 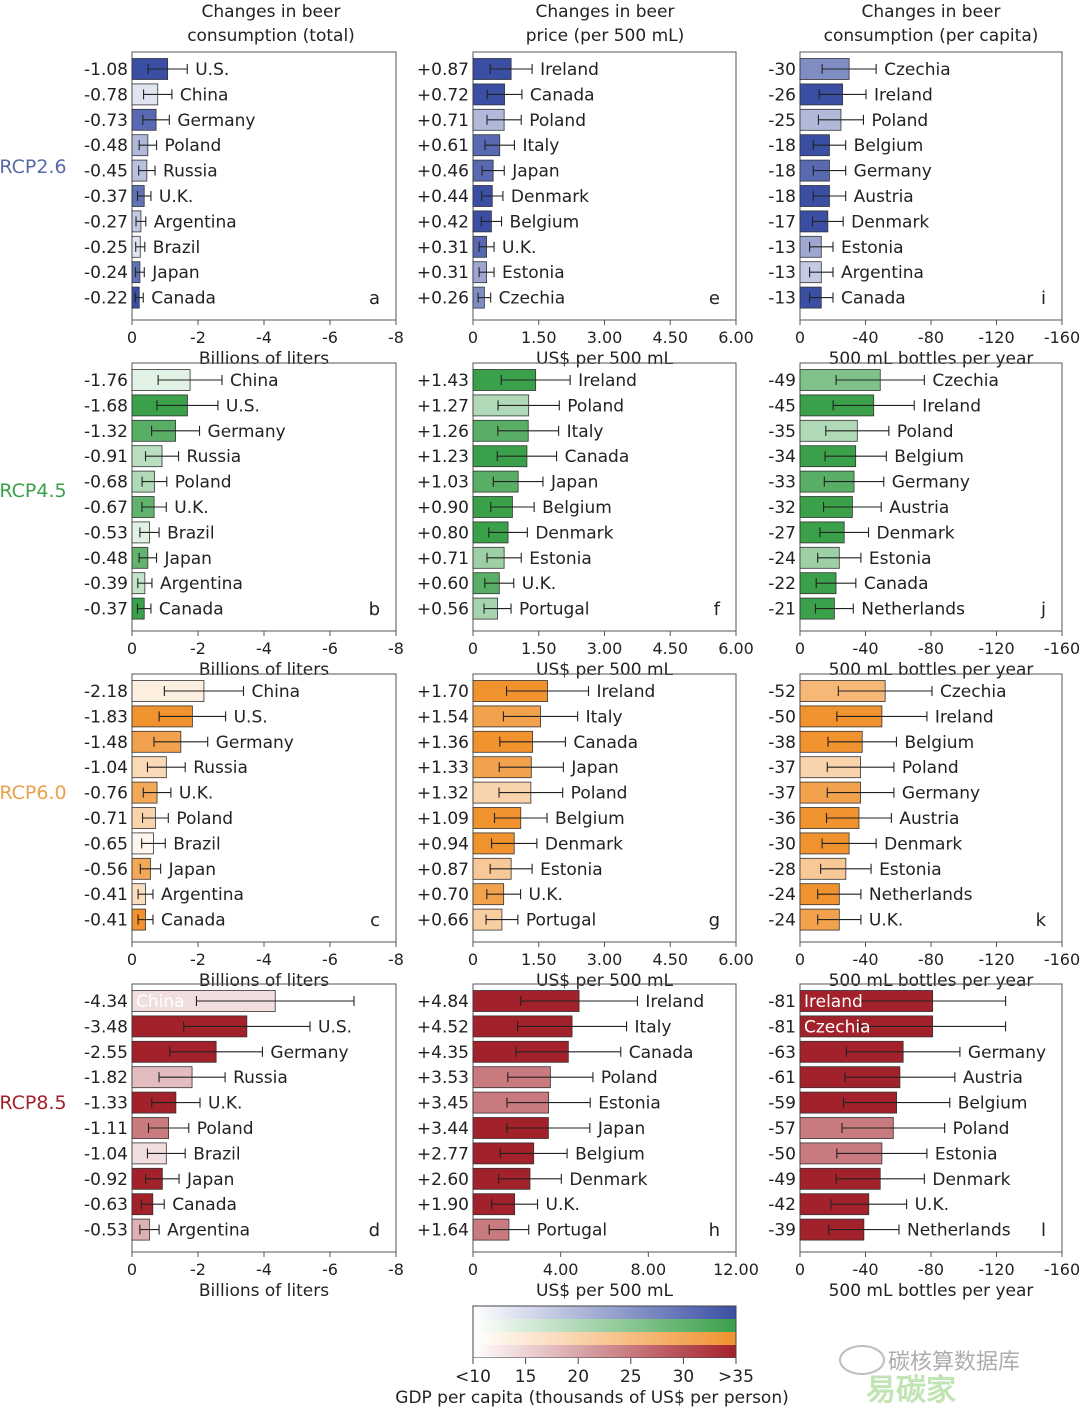 What do you see at coordinates (330, 959) in the screenshot?
I see `x-tick-label: -6` at bounding box center [330, 959].